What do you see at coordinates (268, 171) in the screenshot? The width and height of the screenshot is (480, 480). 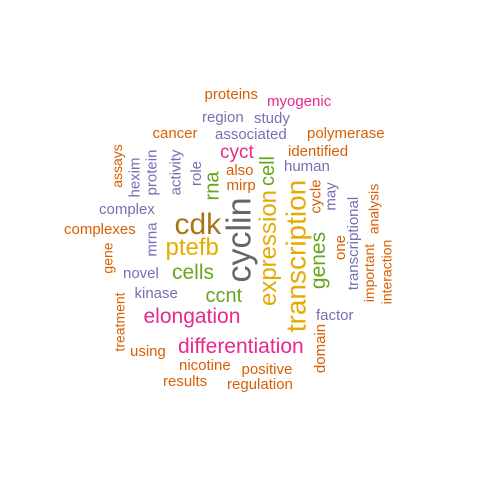 I see `word-cell: cell` at bounding box center [268, 171].